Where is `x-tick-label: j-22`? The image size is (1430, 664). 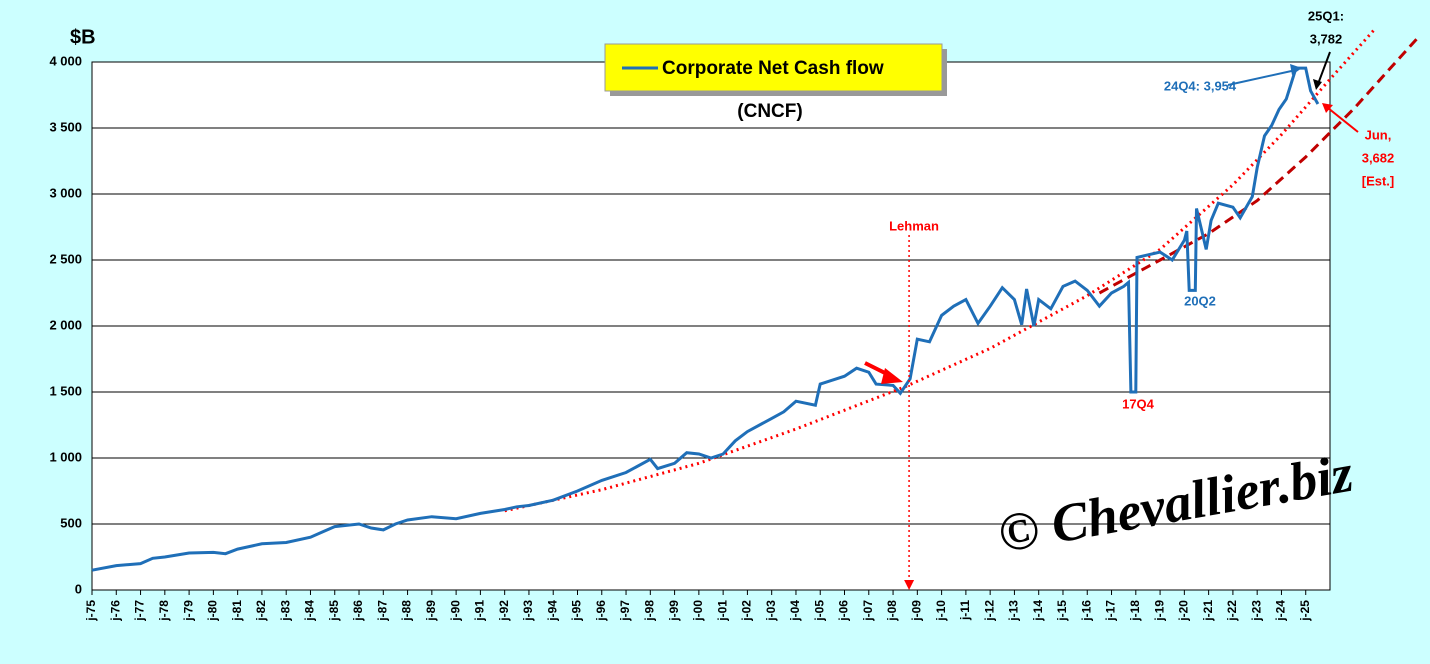
x-tick-label: j-22 is located at coordinates (1232, 611).